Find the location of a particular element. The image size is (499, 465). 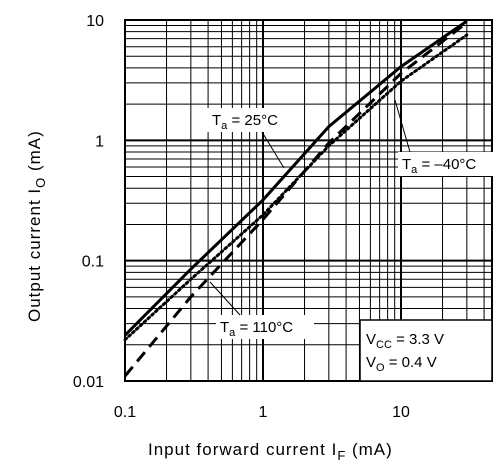

annotation-label: Ta = 110°C is located at coordinates (256, 329).